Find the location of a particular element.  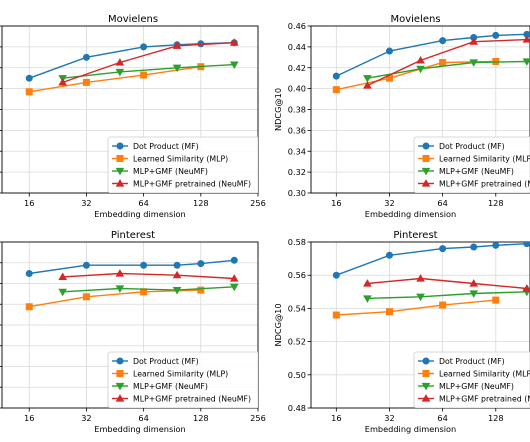

y-tick-label: 0.50 is located at coordinates (297, 375).